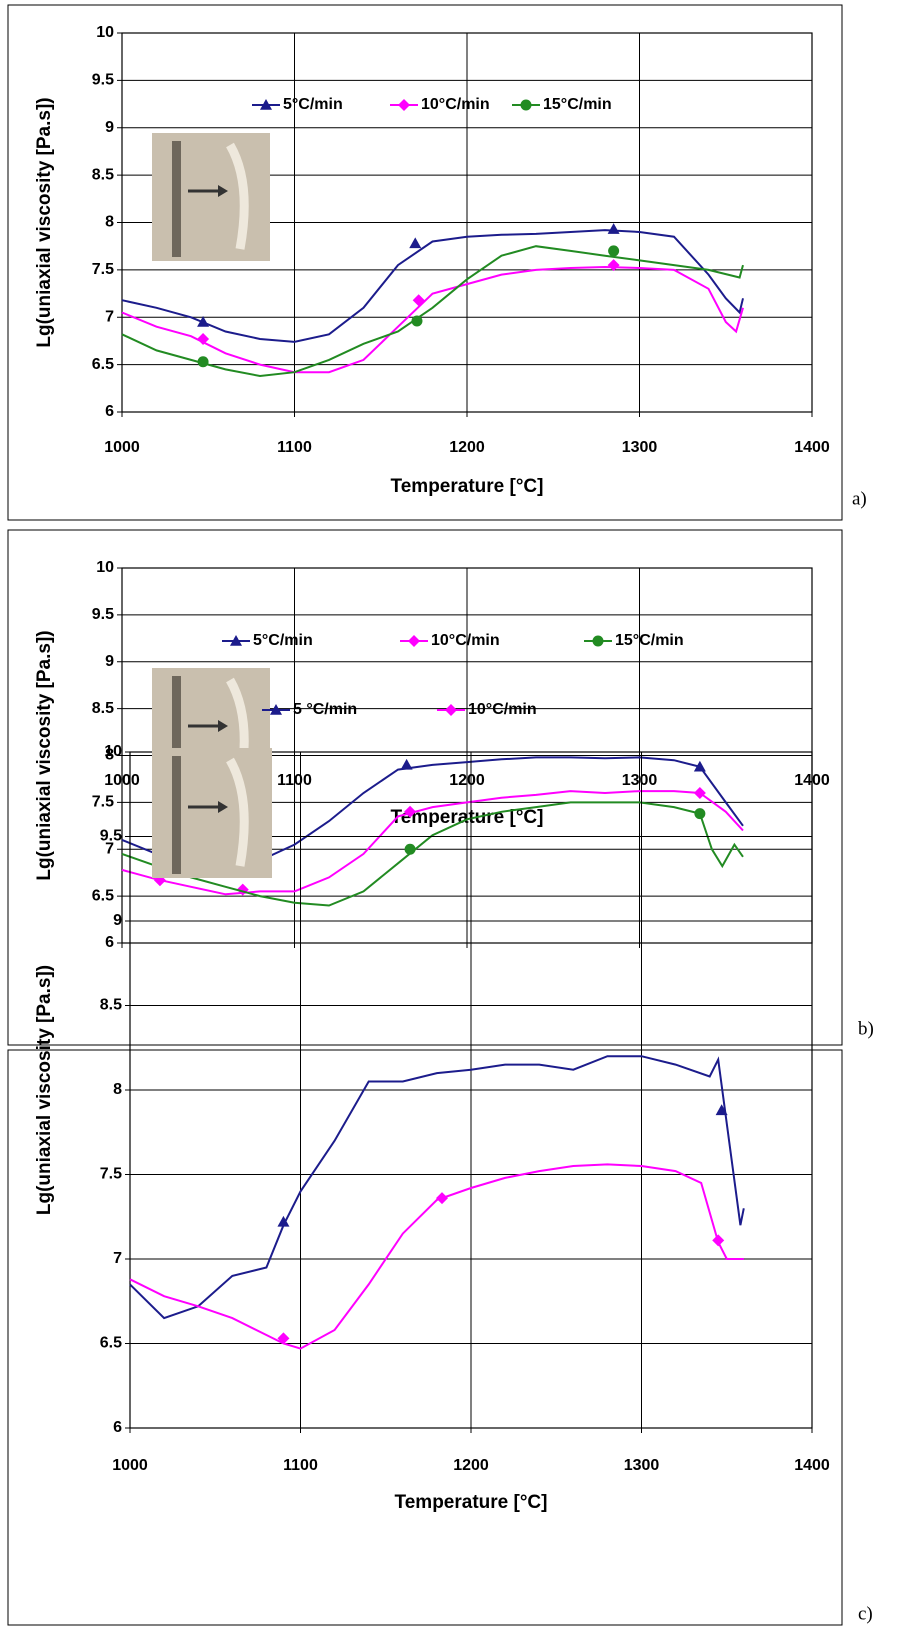  Describe the element at coordinates (325, 709) in the screenshot. I see `legend-label: 5 °C/min` at that location.